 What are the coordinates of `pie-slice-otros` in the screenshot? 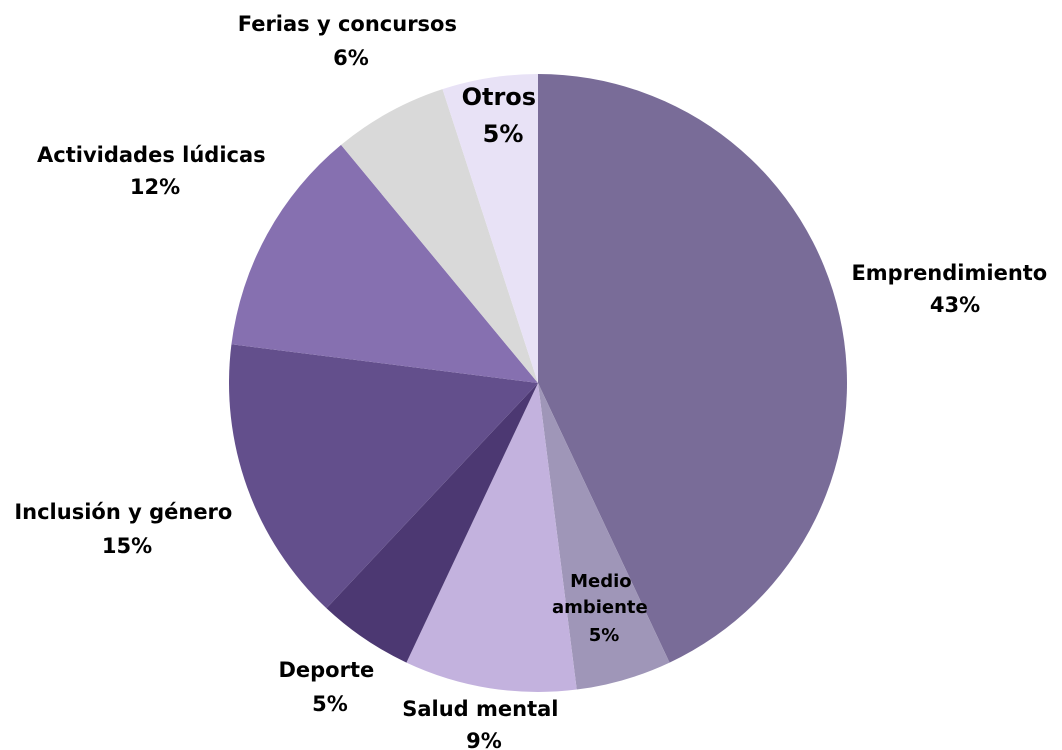 It's located at (490, 228).